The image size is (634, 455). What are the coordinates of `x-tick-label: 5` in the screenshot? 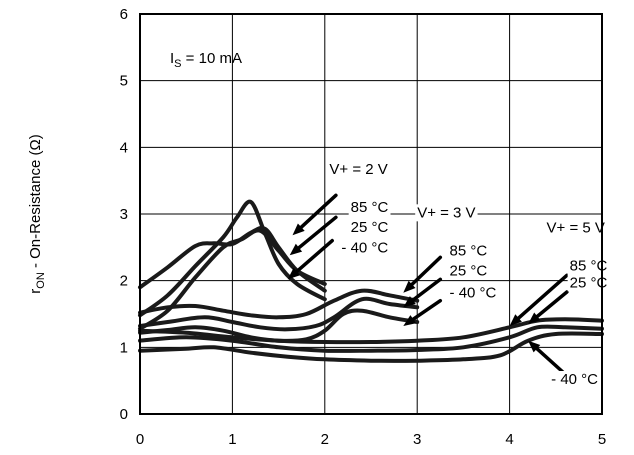 It's located at (602, 439).